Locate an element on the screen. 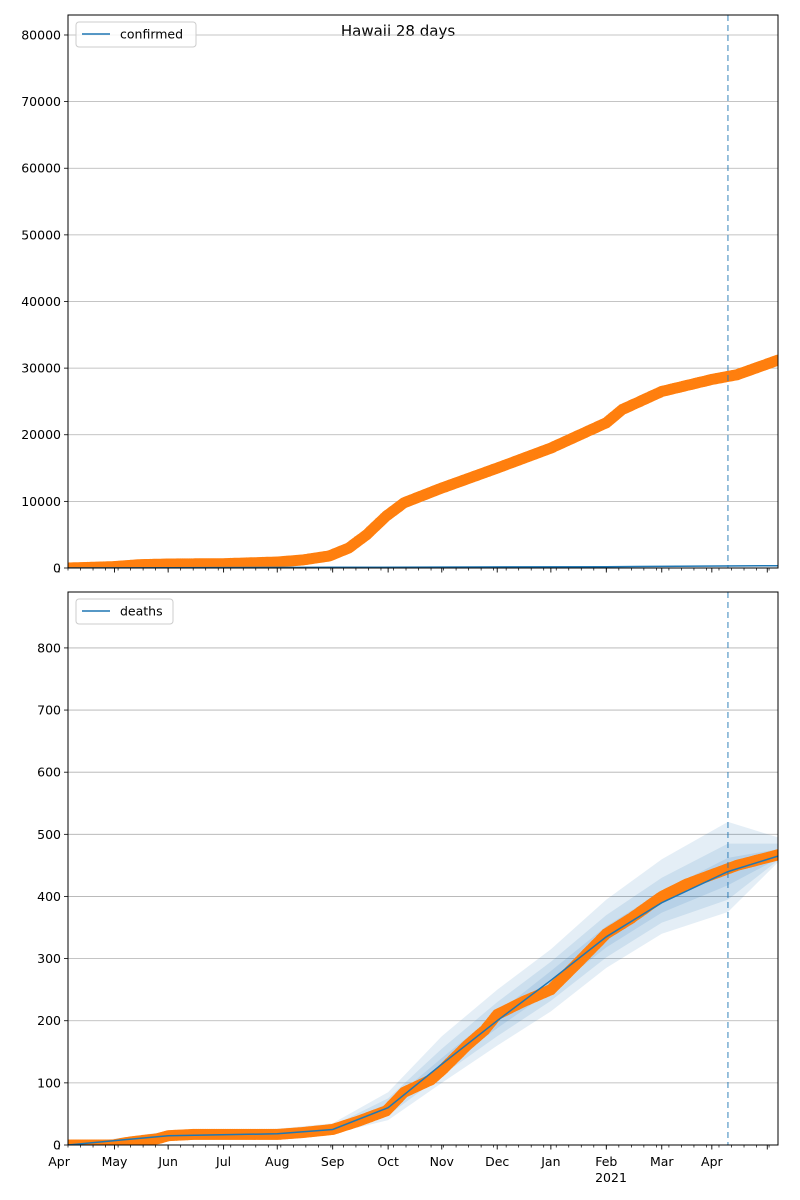  deaths-legend-box is located at coordinates (124, 611).